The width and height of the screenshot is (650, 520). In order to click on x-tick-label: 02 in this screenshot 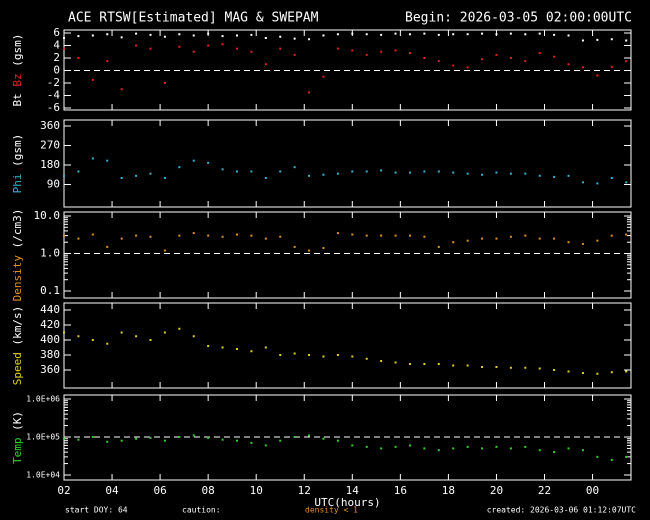, I will do `click(63, 490)`.